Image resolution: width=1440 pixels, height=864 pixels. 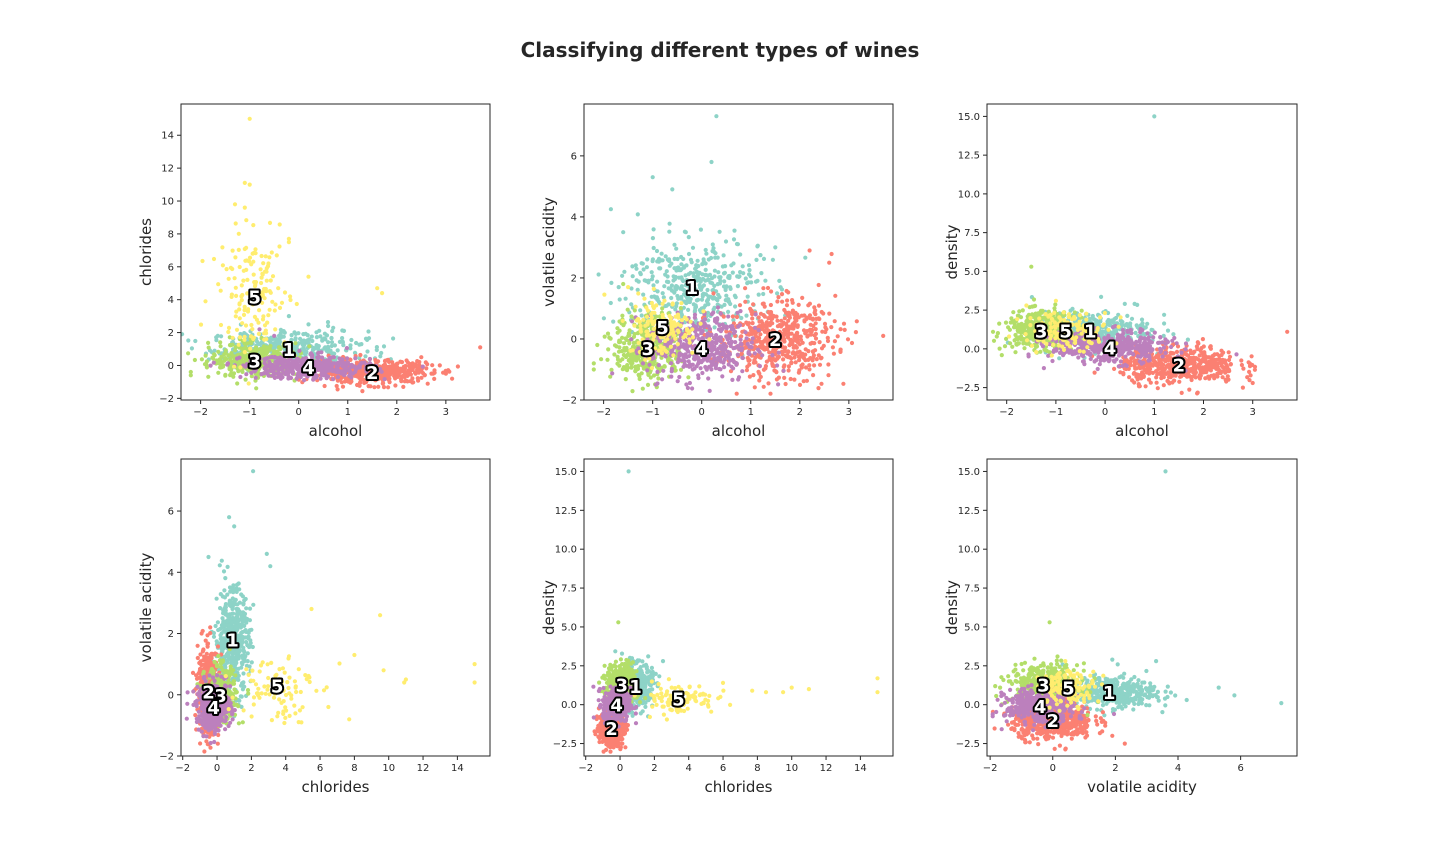 I want to click on y-tick-label: 6, so click(x=574, y=156).